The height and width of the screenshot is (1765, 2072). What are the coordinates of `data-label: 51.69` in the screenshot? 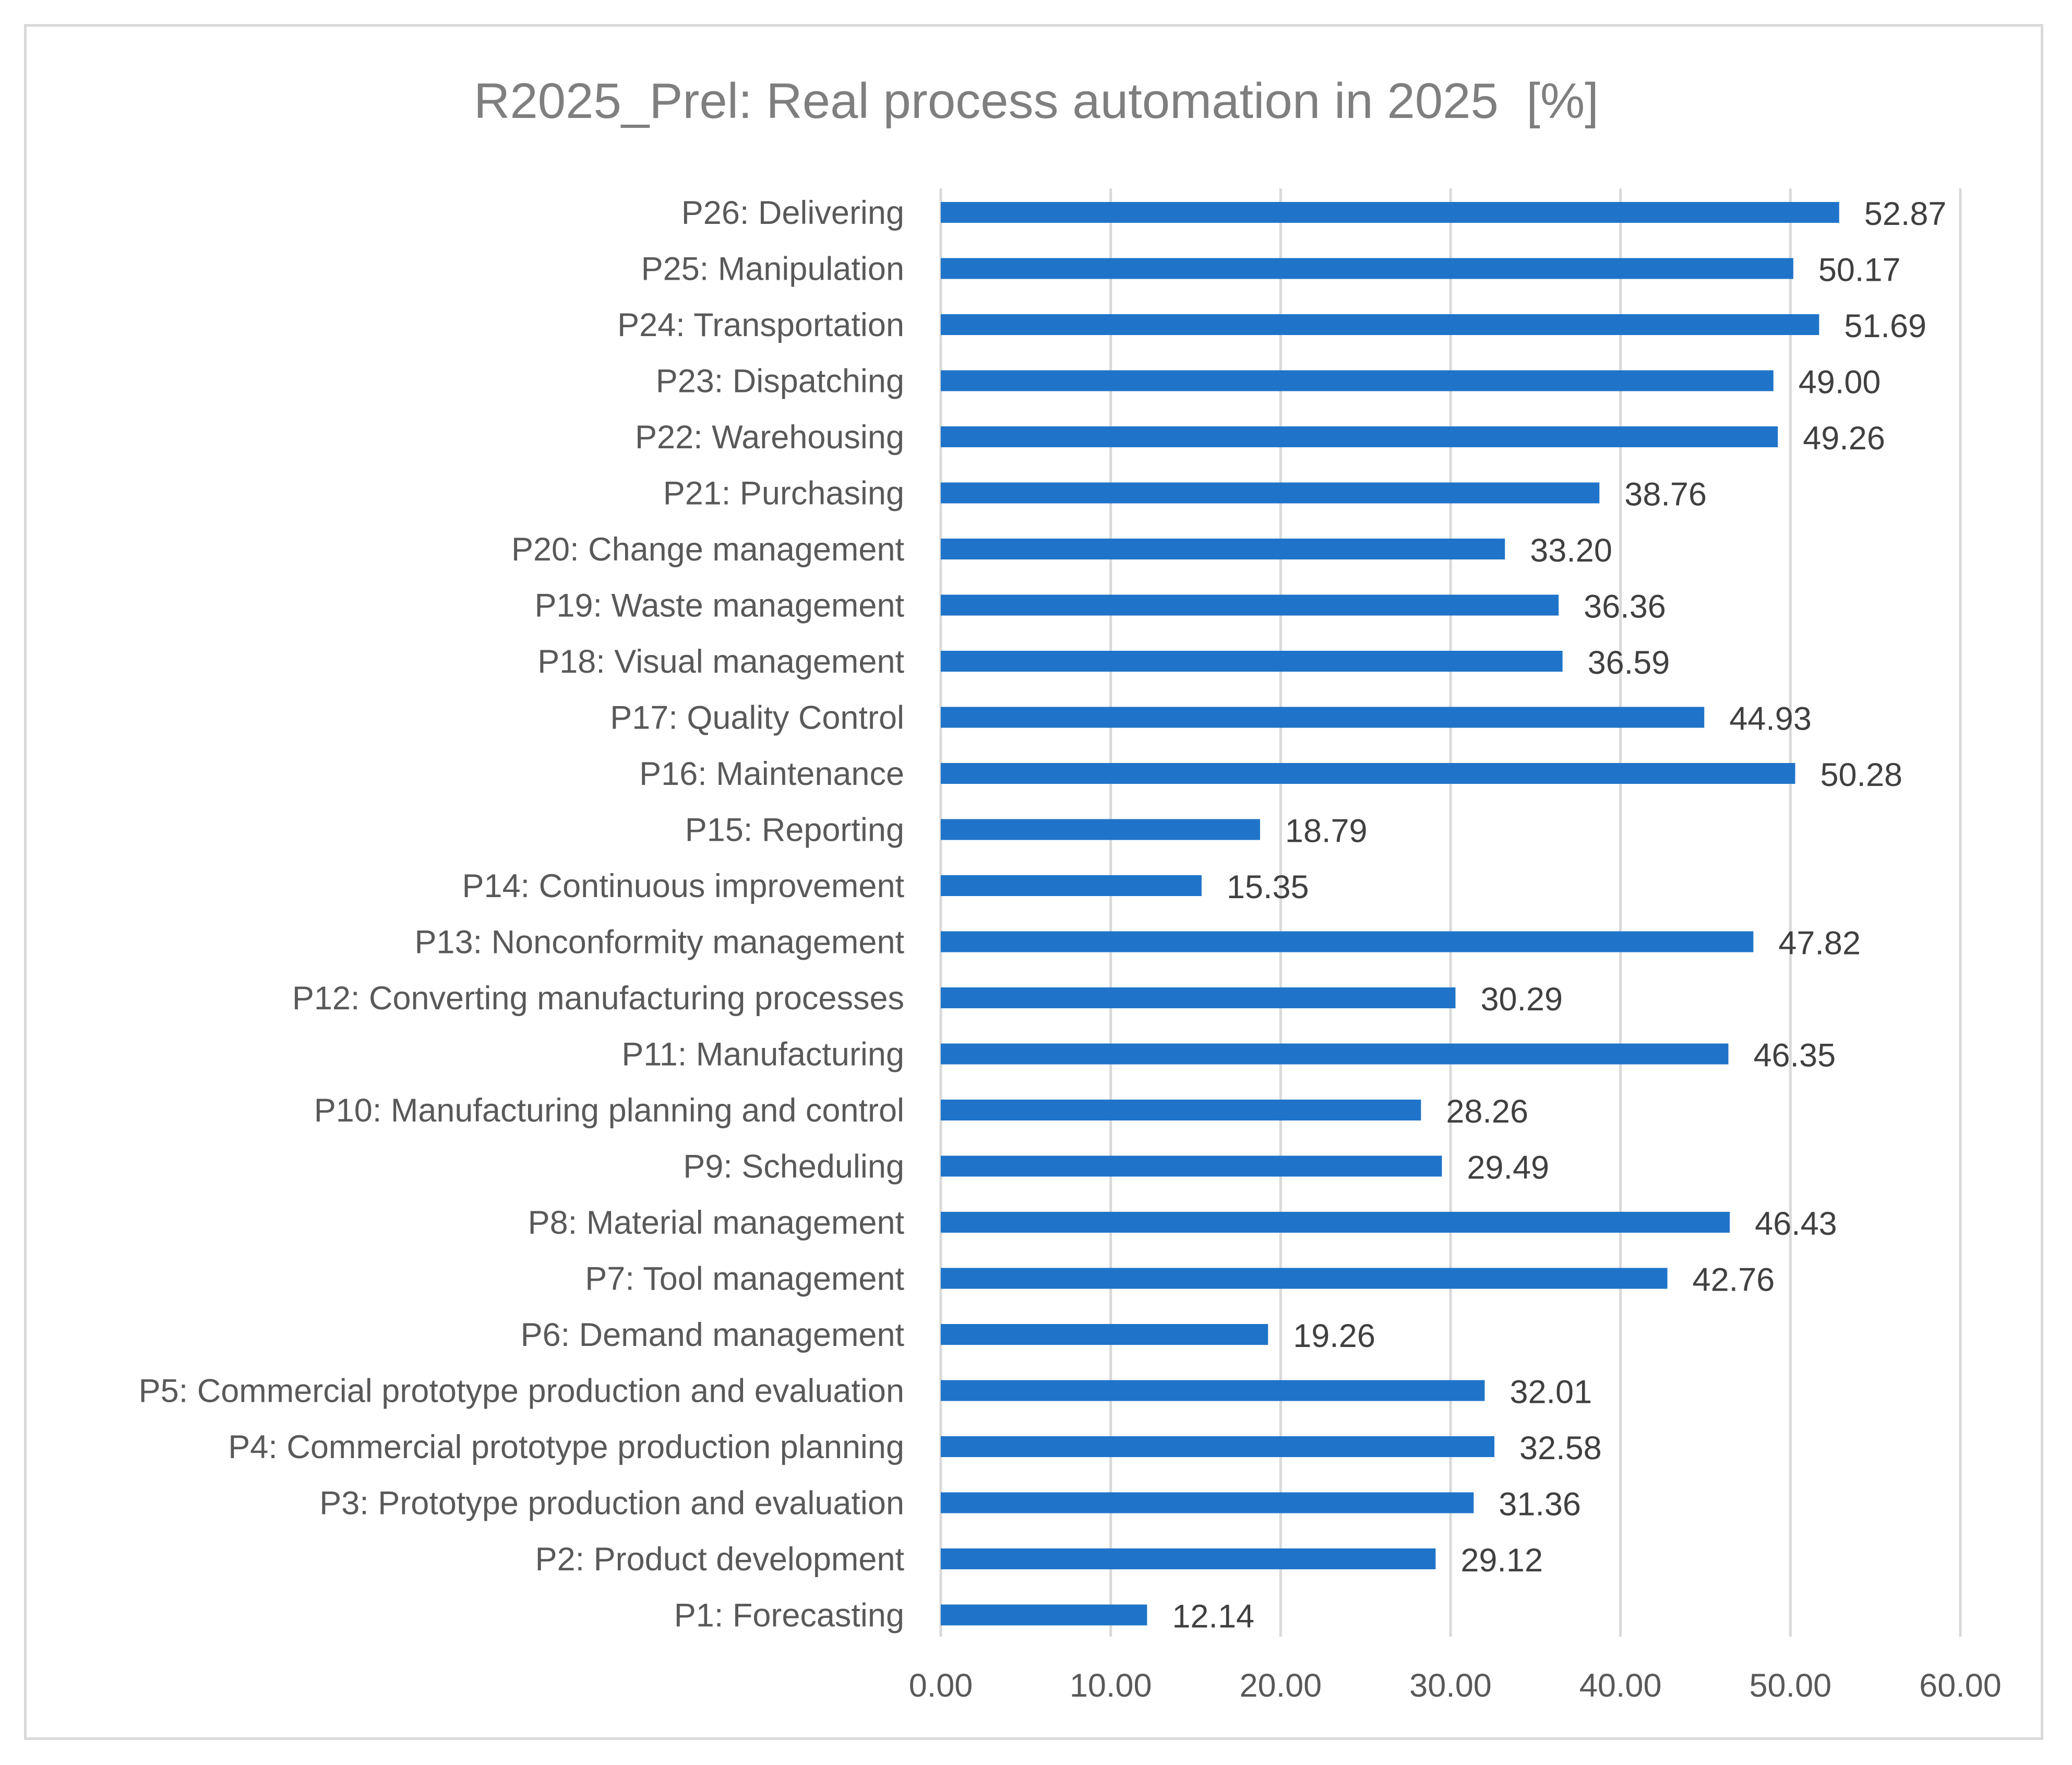 It's located at (1885, 326).